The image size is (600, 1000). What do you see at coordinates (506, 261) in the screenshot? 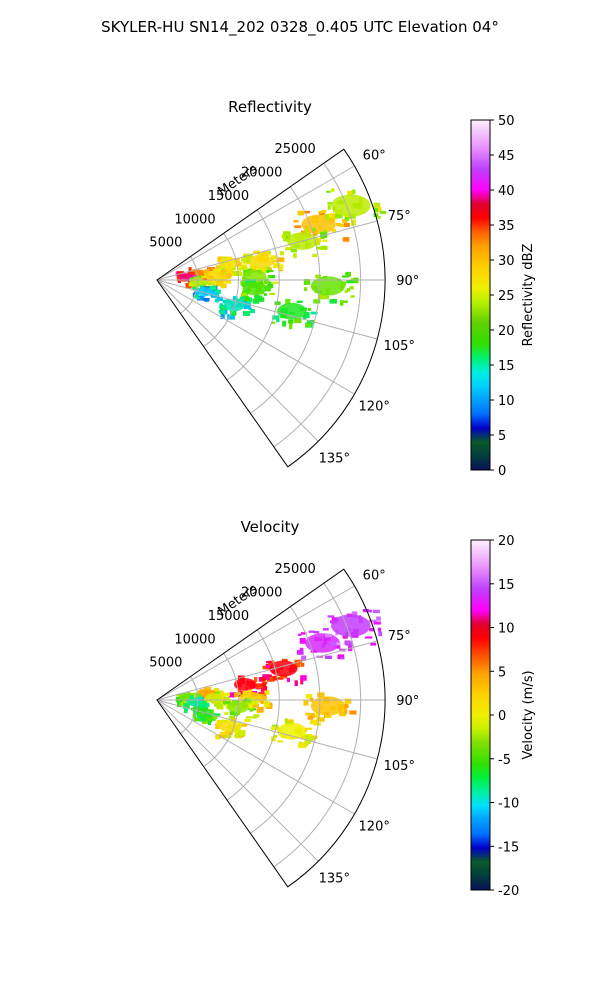
I see `colorbar-tick-label: 30` at bounding box center [506, 261].